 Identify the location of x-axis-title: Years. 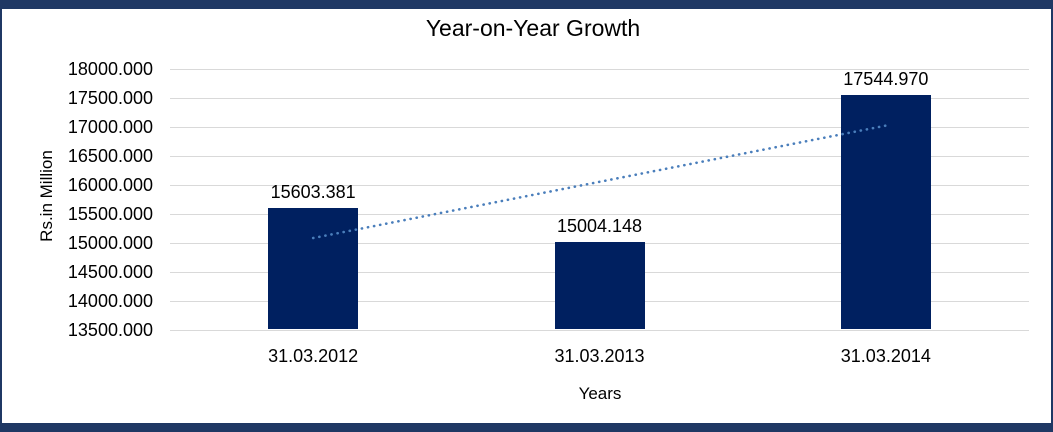
(600, 393).